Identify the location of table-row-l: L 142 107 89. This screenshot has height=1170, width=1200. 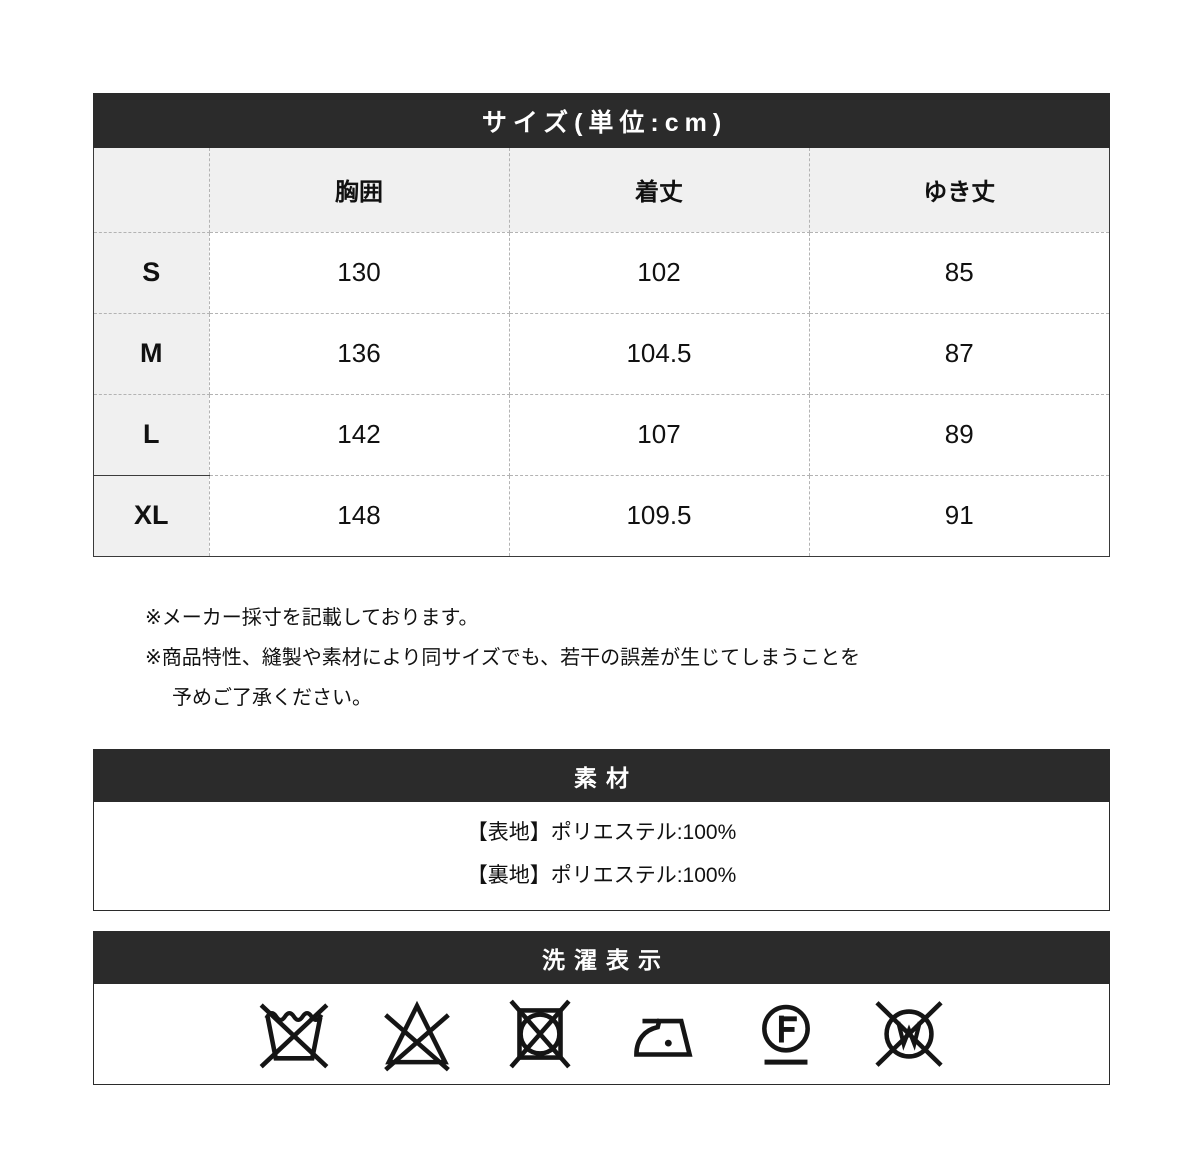
(601, 434).